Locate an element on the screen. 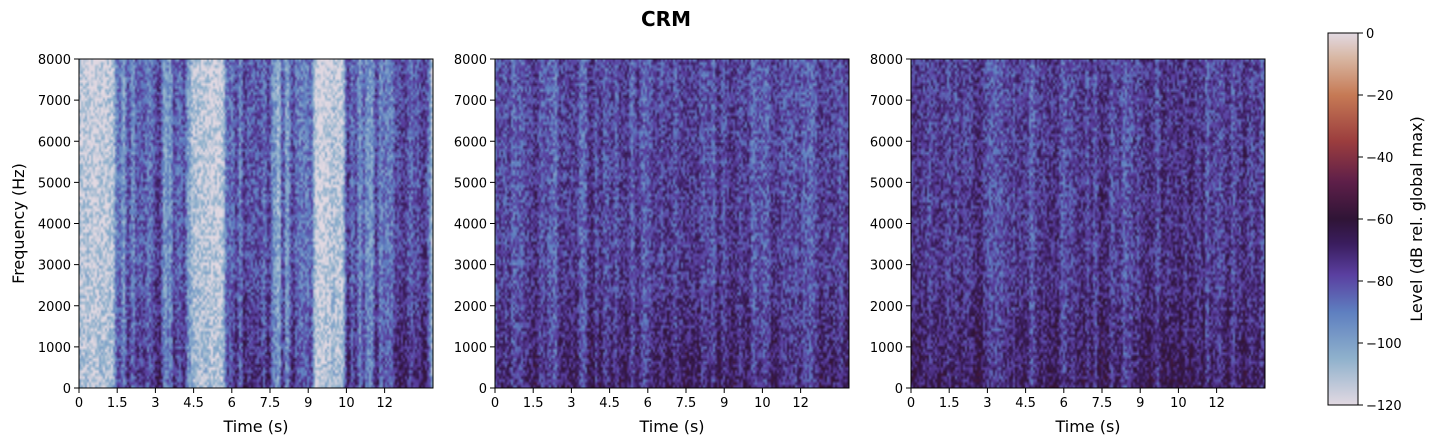 This screenshot has width=1438, height=445. colorbar-tick-label: −40 is located at coordinates (1379, 158).